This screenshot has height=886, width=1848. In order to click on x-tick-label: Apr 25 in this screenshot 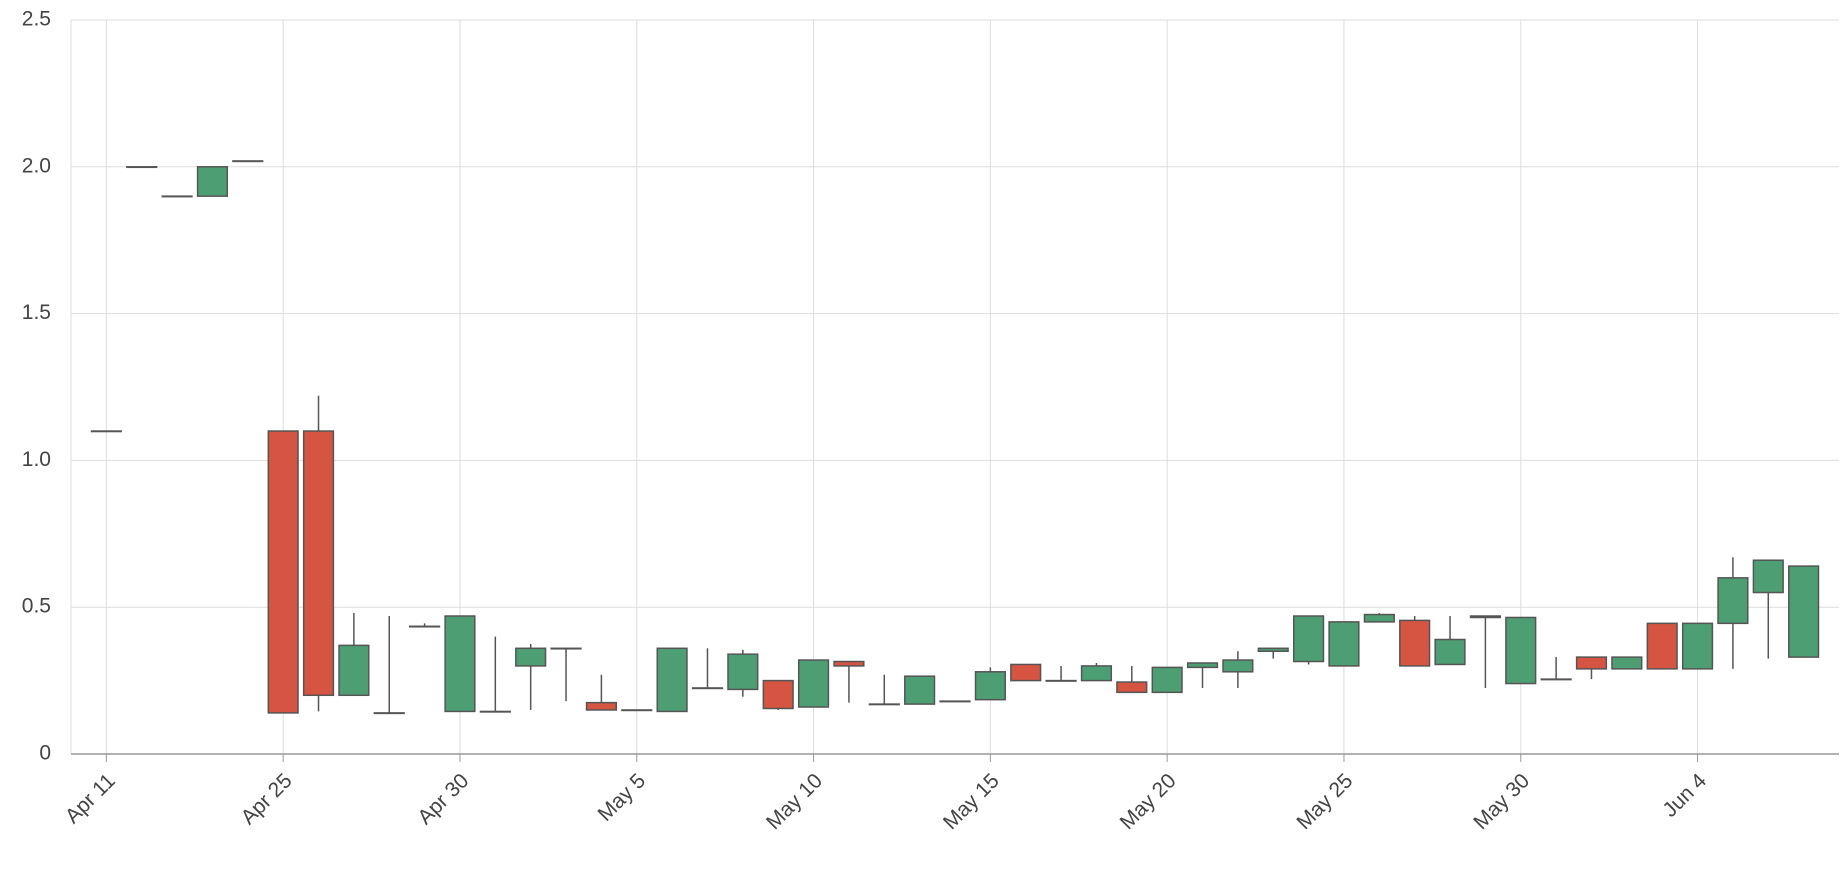, I will do `click(267, 799)`.